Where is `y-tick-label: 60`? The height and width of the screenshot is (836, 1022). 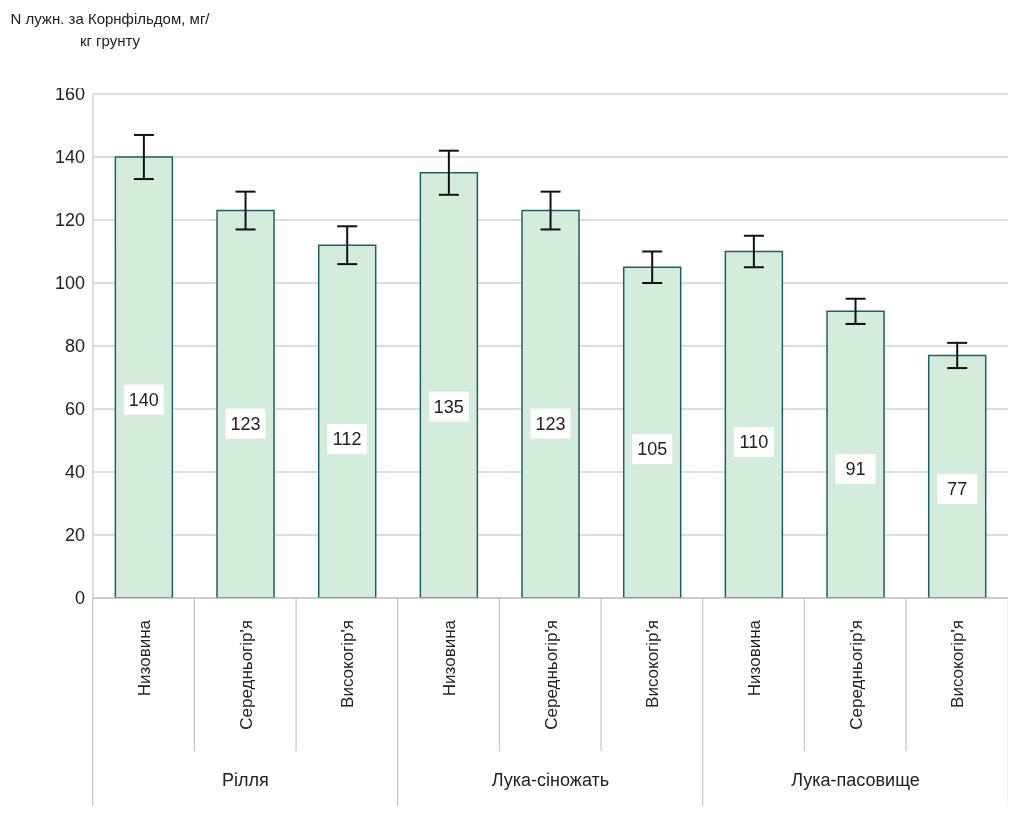 y-tick-label: 60 is located at coordinates (74, 409).